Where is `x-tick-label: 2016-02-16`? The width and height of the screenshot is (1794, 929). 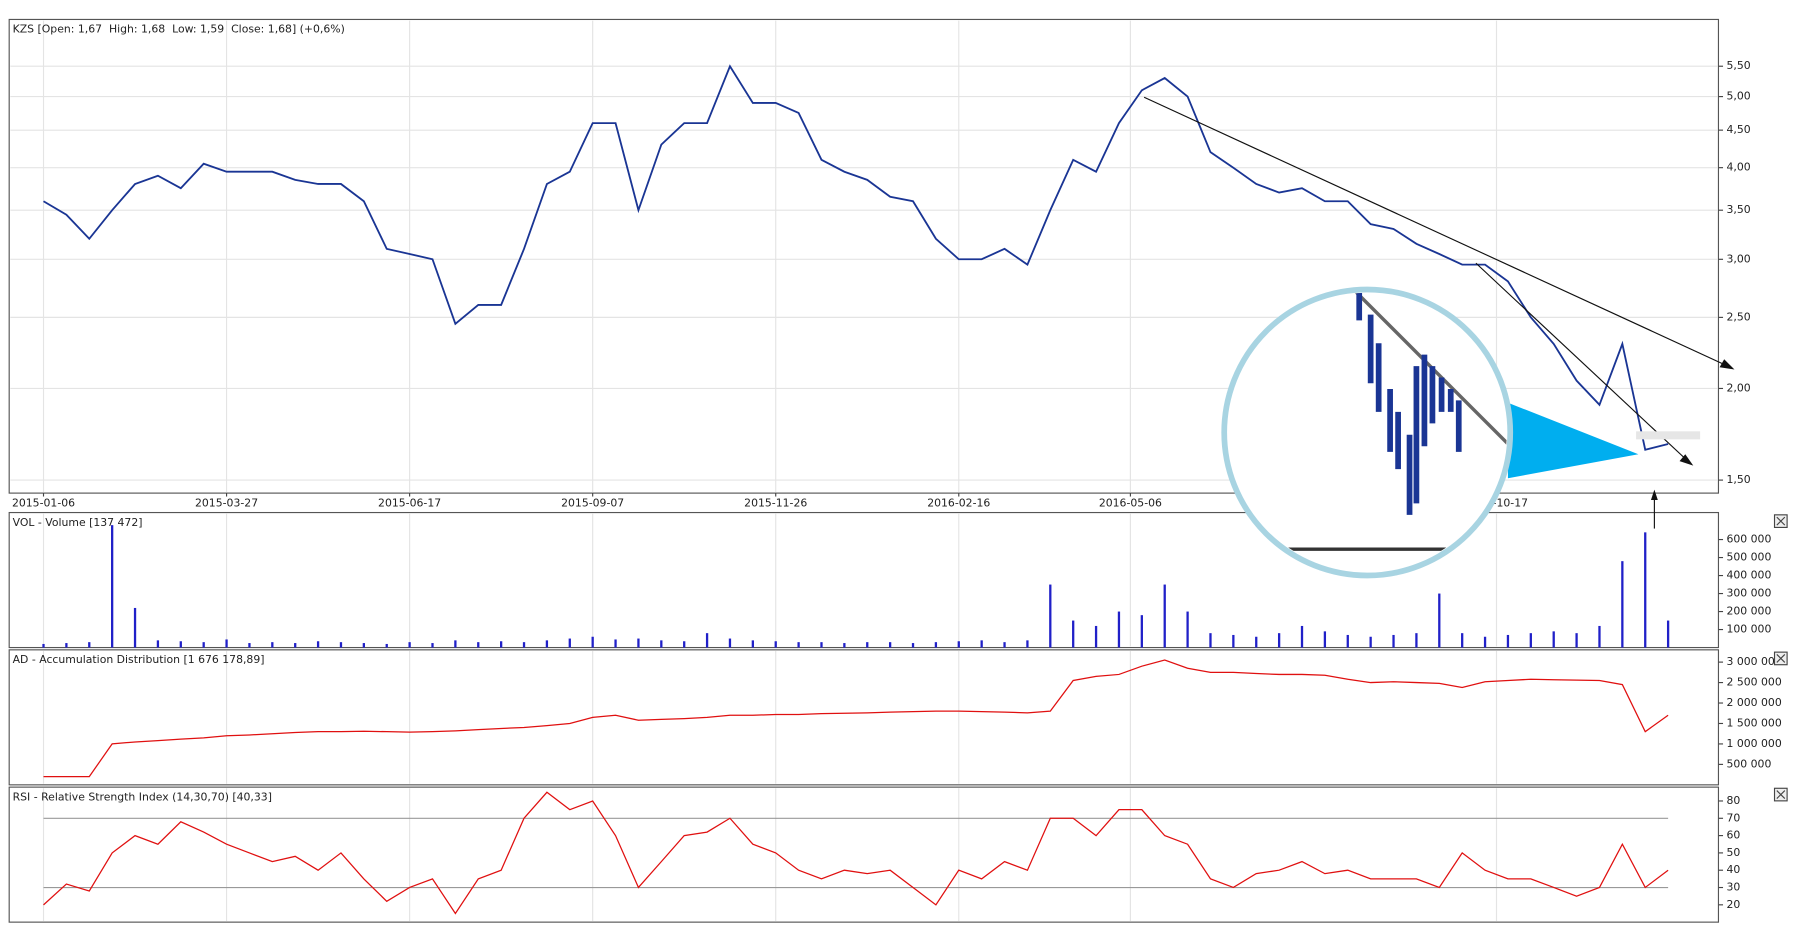
x-tick-label: 2016-02-16 is located at coordinates (958, 502).